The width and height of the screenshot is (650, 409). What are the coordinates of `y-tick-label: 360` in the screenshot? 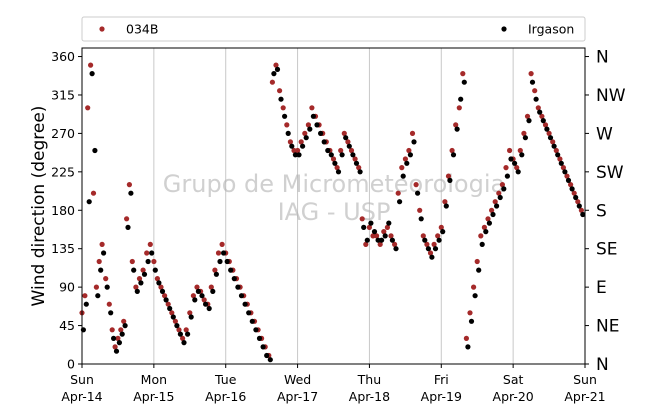 It's located at (63, 56).